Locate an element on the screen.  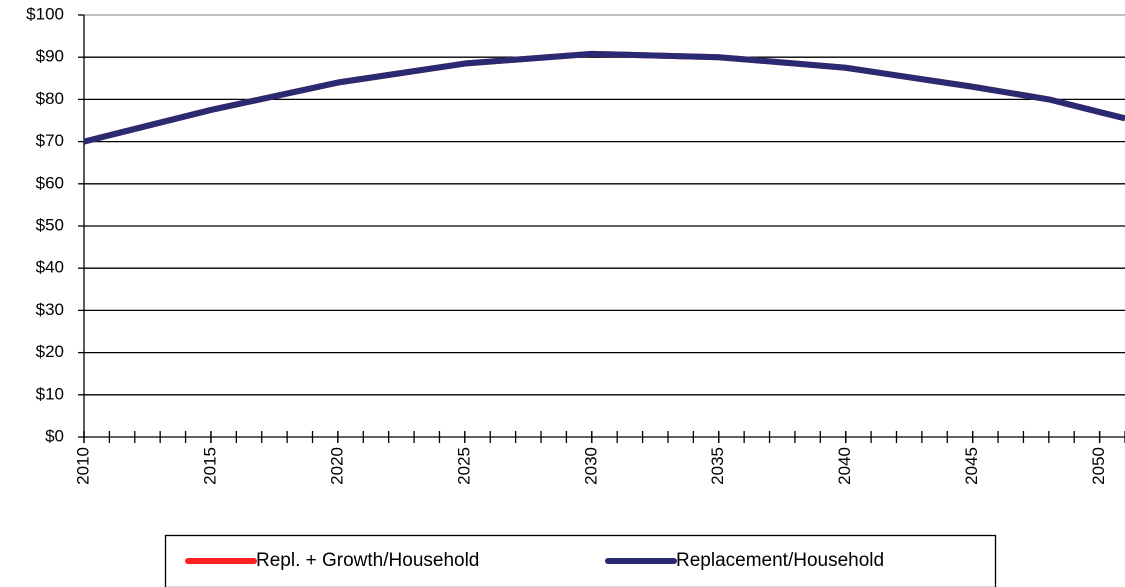
y-tick-label: $80 is located at coordinates (50, 98).